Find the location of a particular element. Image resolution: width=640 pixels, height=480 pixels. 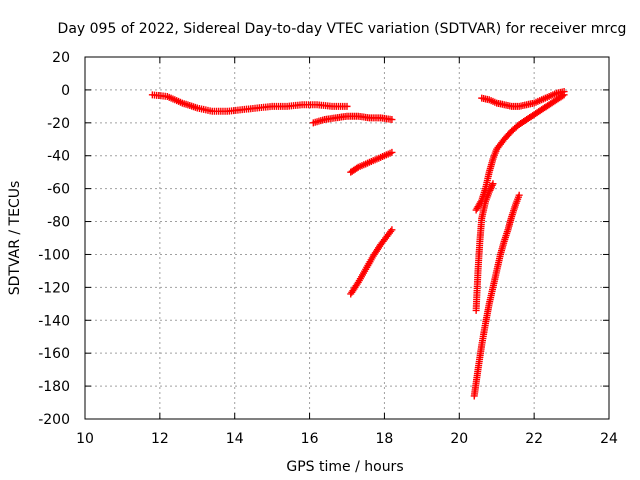

x-tick-labels: 10 12 14 16 18 20 22 24 is located at coordinates (347, 439).